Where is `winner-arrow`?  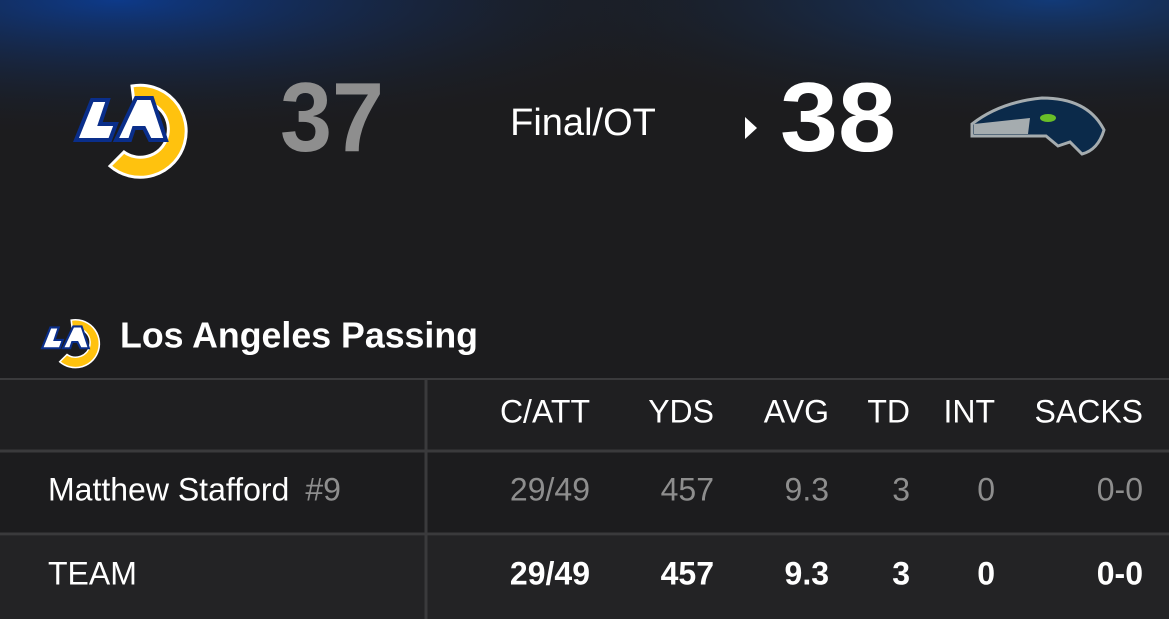
winner-arrow is located at coordinates (751, 128).